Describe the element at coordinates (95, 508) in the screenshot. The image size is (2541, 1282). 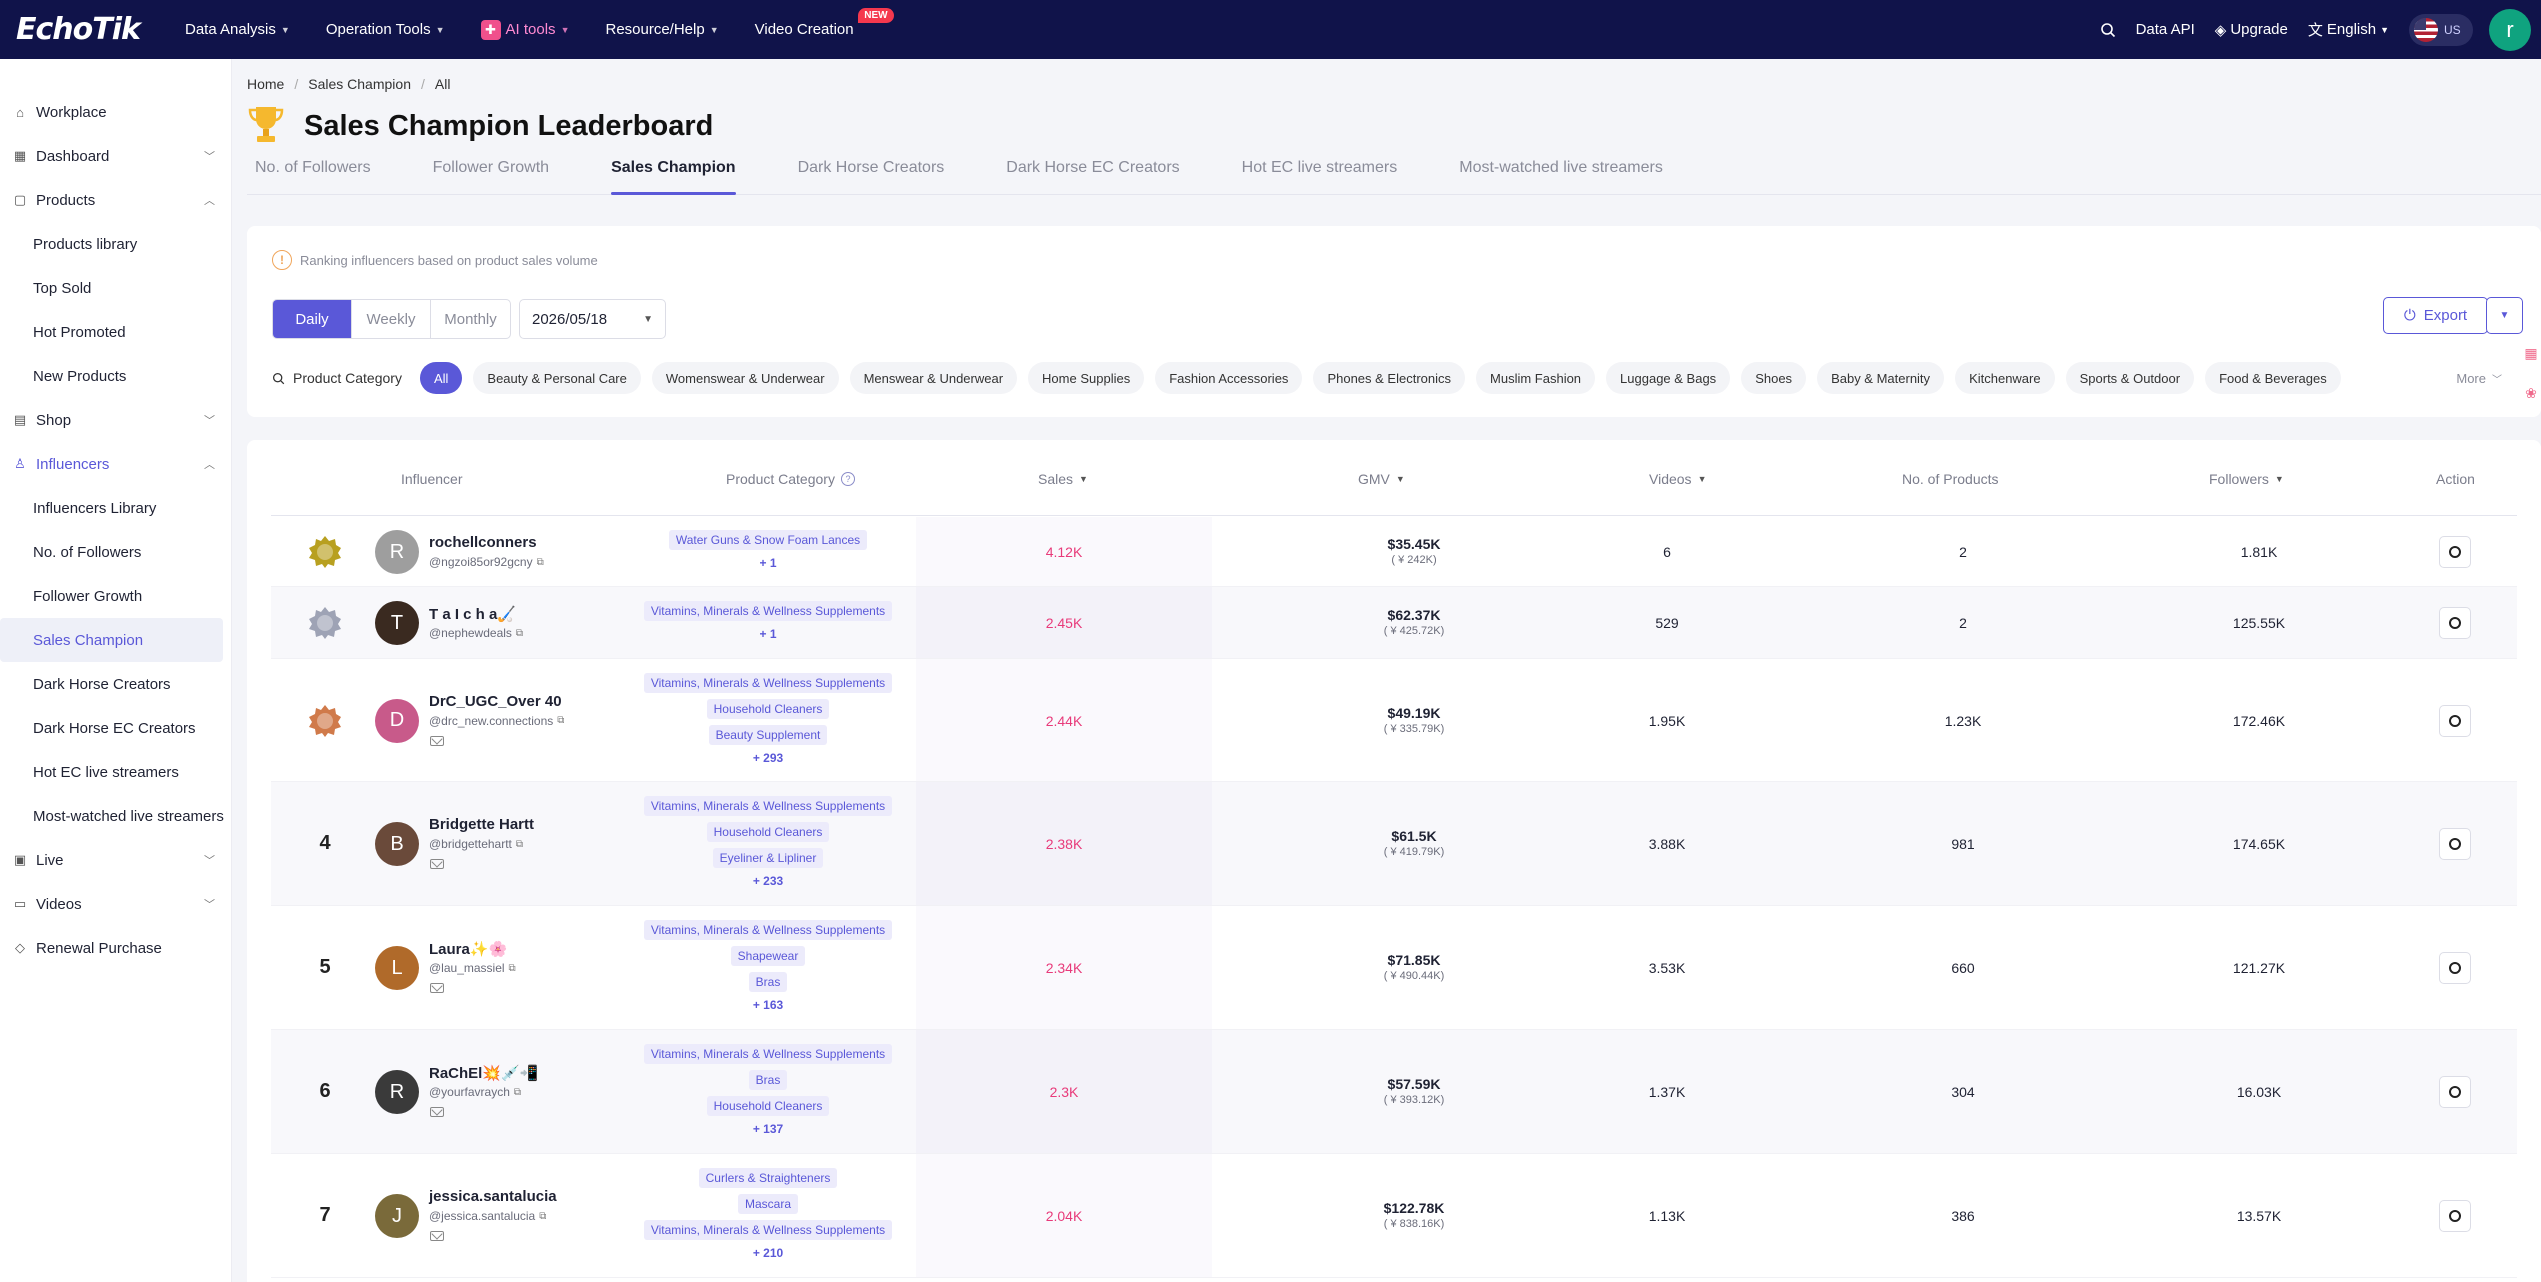
I see `sidebar-item-influencers-library: Influencers Library` at that location.